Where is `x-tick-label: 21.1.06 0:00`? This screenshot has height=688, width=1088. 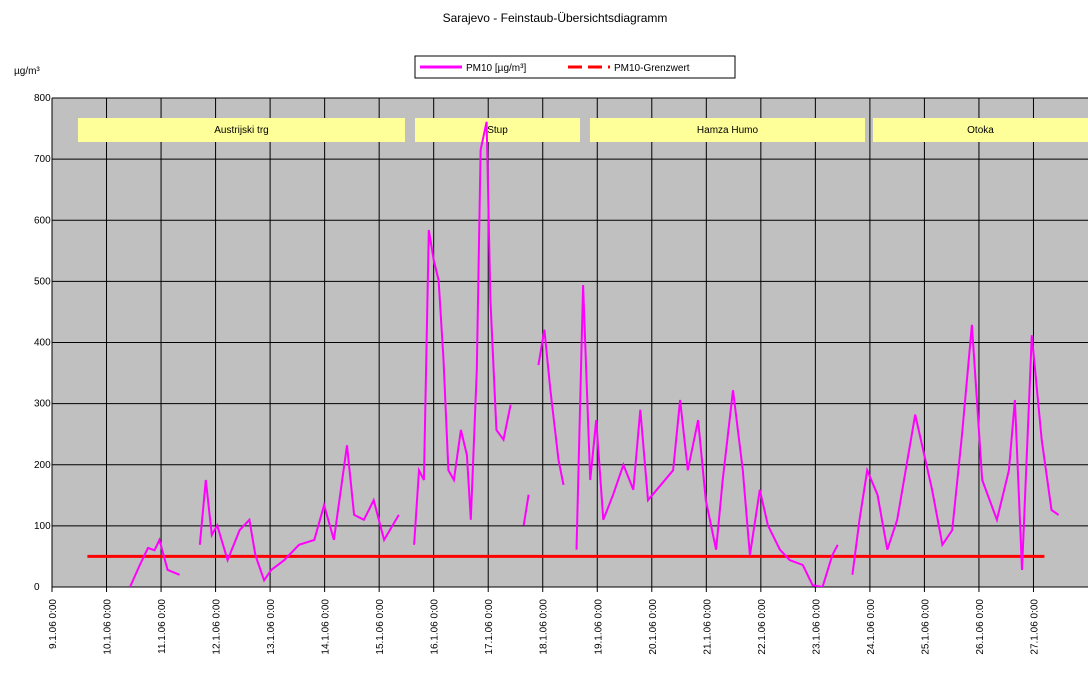 x-tick-label: 21.1.06 0:00 is located at coordinates (707, 627).